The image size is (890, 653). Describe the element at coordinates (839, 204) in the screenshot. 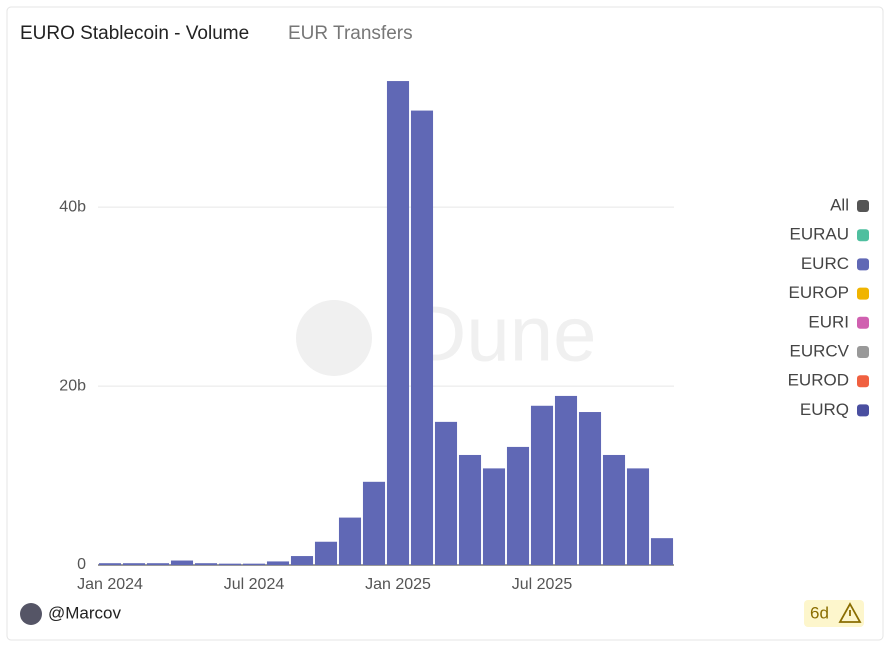

I see `legend-label: All` at that location.